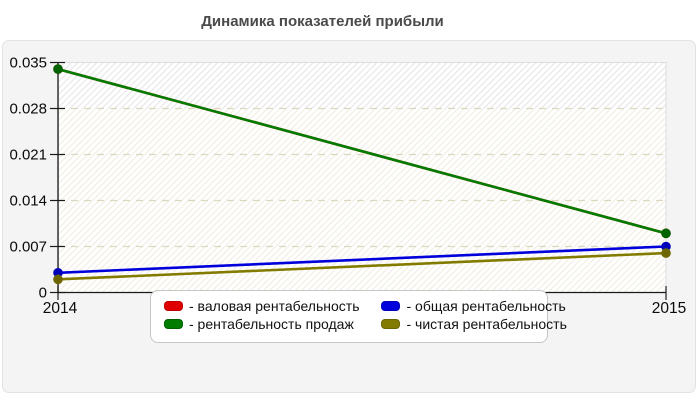 The height and width of the screenshot is (400, 700). What do you see at coordinates (173, 324) in the screenshot?
I see `legend-color-swatch-green` at bounding box center [173, 324].